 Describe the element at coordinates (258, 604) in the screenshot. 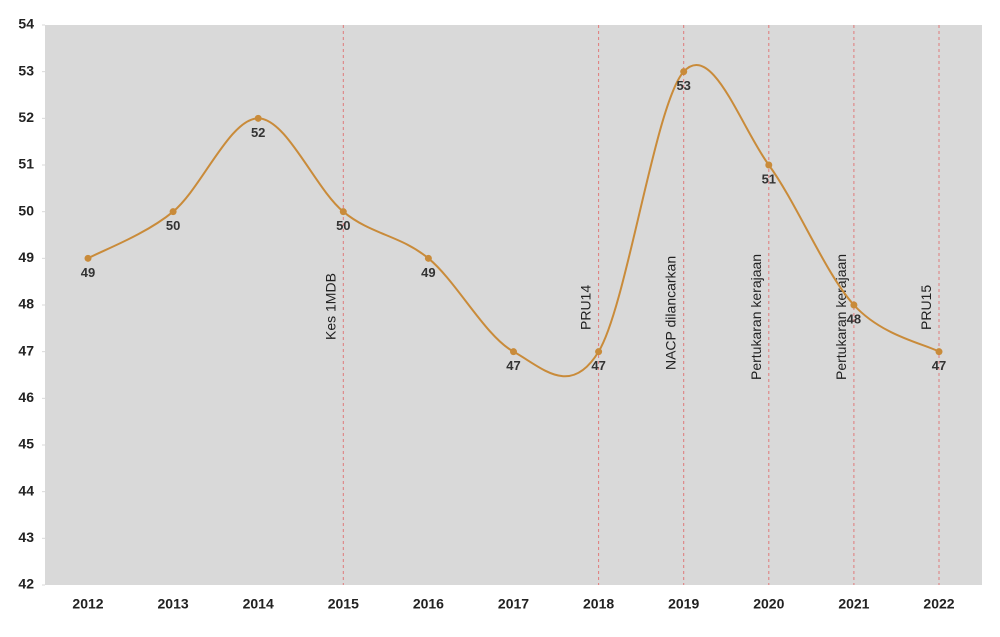

I see `x-tick-label: 2014` at that location.